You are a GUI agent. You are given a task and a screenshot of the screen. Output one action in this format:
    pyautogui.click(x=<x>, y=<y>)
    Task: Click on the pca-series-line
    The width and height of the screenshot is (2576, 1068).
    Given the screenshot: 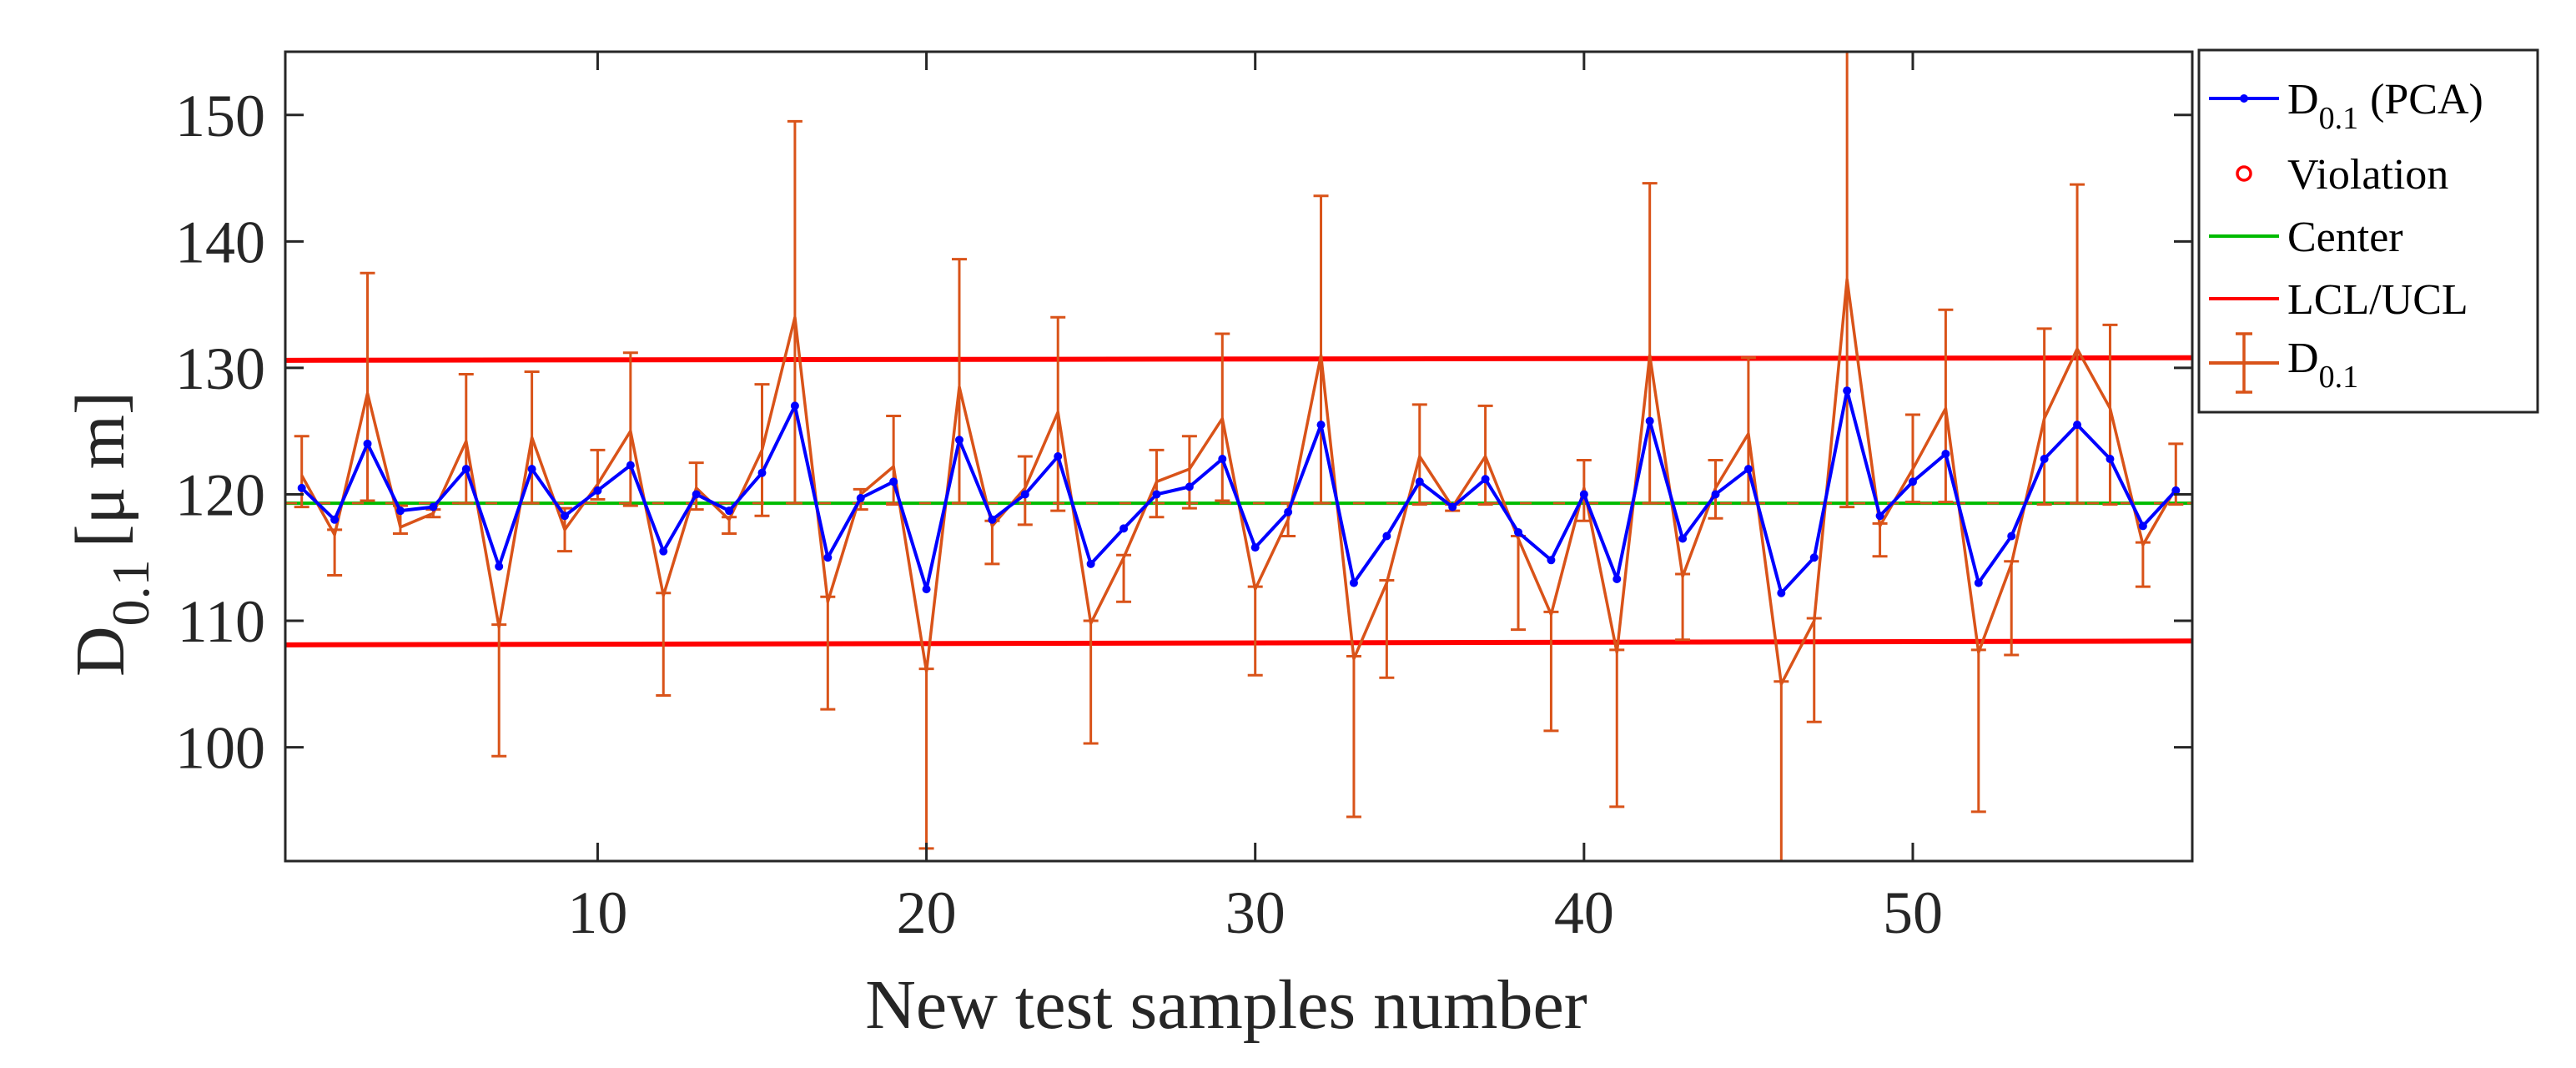 What is the action you would take?
    pyautogui.click(x=1238, y=492)
    